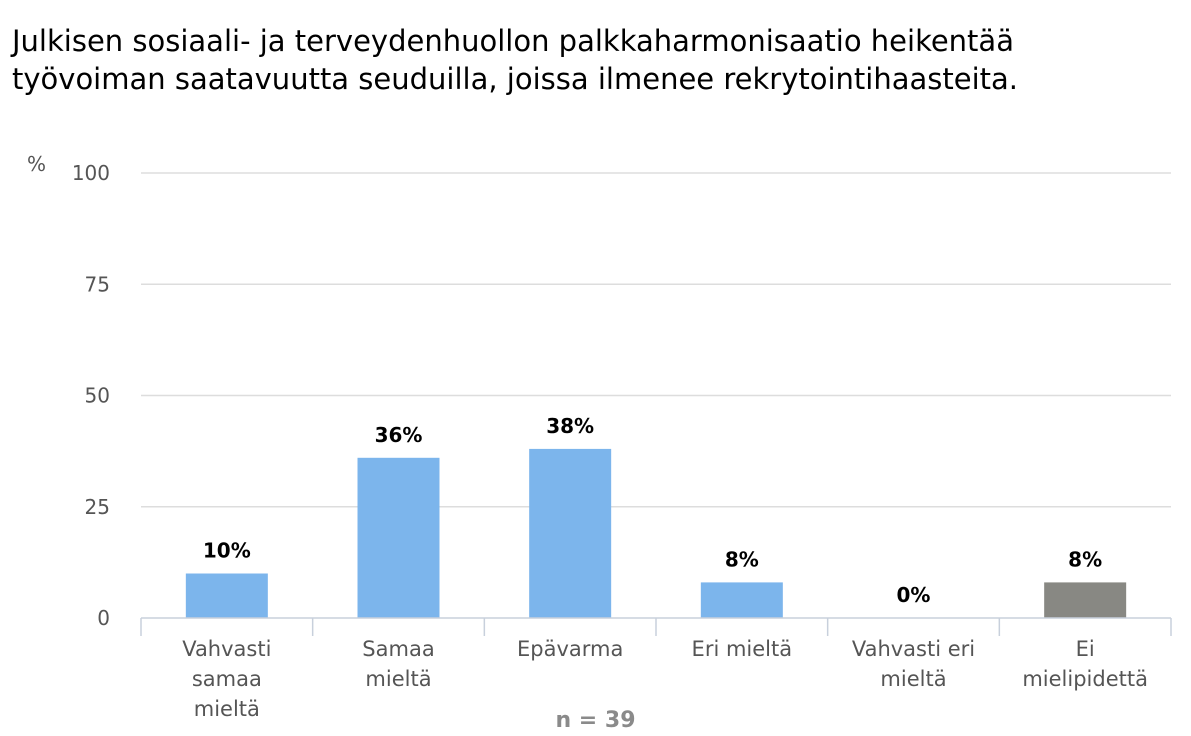  I want to click on category-label-line: samaa, so click(227, 679).